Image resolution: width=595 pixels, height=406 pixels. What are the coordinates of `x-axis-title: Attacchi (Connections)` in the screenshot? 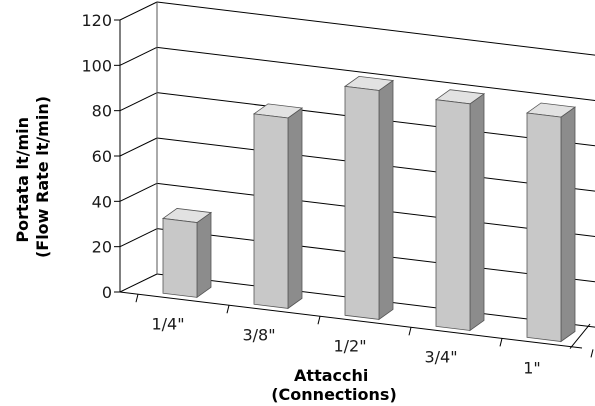 It's located at (334, 385).